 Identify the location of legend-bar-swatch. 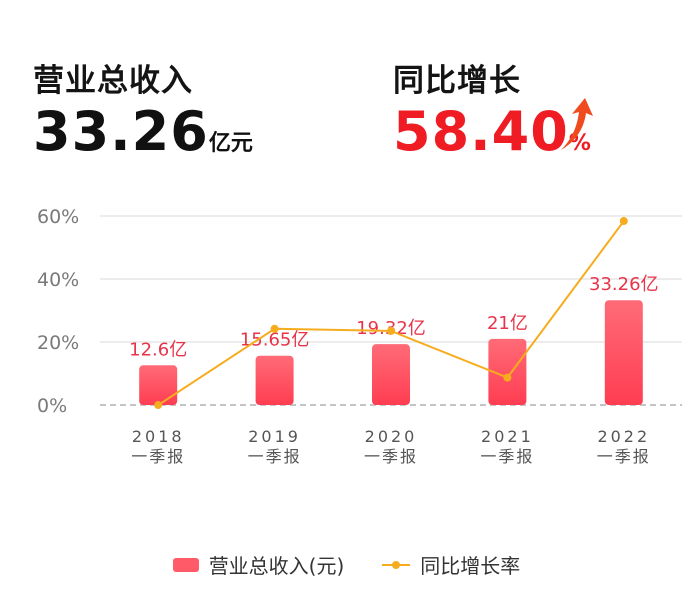
(185, 564).